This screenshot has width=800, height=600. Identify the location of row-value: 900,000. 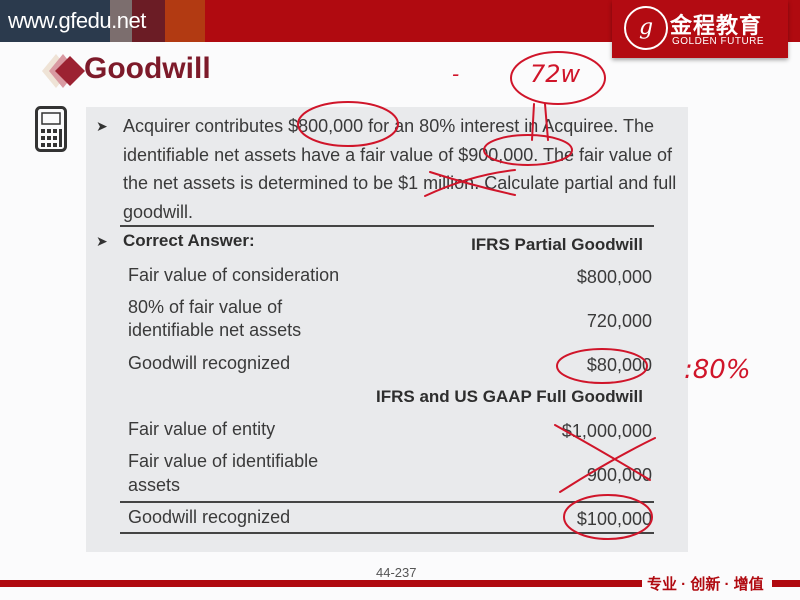
(619, 475).